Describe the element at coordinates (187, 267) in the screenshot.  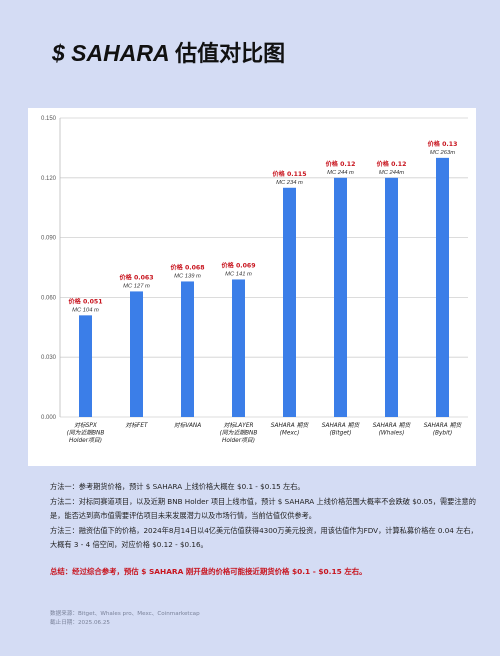
I see `price-data-label: 价格 0.068` at that location.